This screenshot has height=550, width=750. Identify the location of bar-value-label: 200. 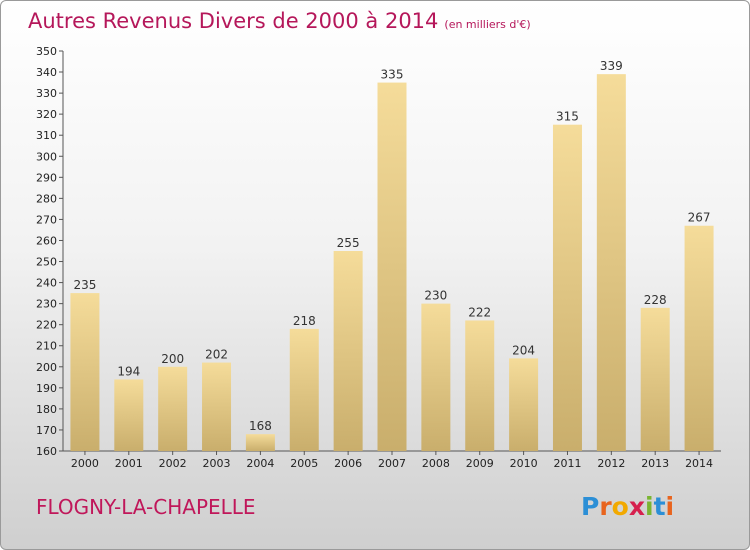
(172, 359).